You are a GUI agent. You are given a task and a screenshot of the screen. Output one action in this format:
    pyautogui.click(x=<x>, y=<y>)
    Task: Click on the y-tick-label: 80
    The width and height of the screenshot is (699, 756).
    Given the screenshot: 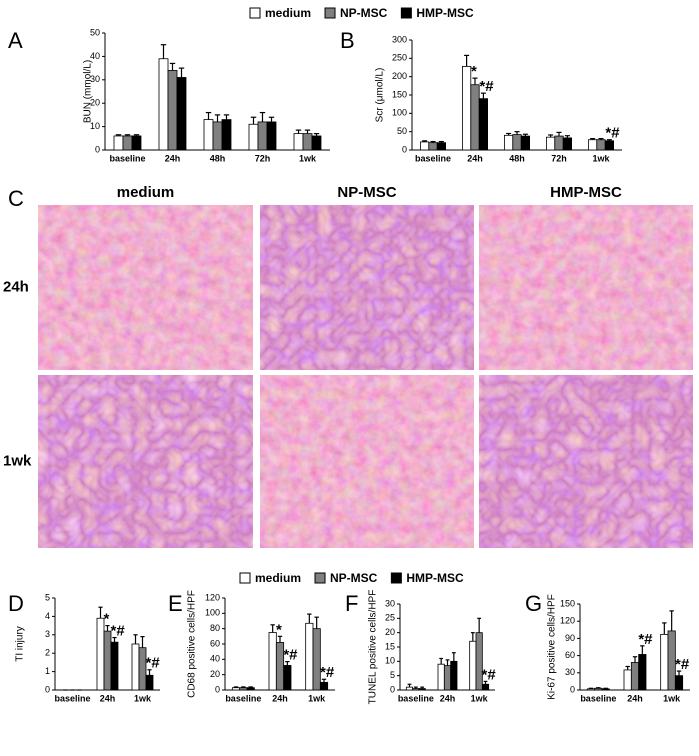 What is the action you would take?
    pyautogui.click(x=215, y=628)
    